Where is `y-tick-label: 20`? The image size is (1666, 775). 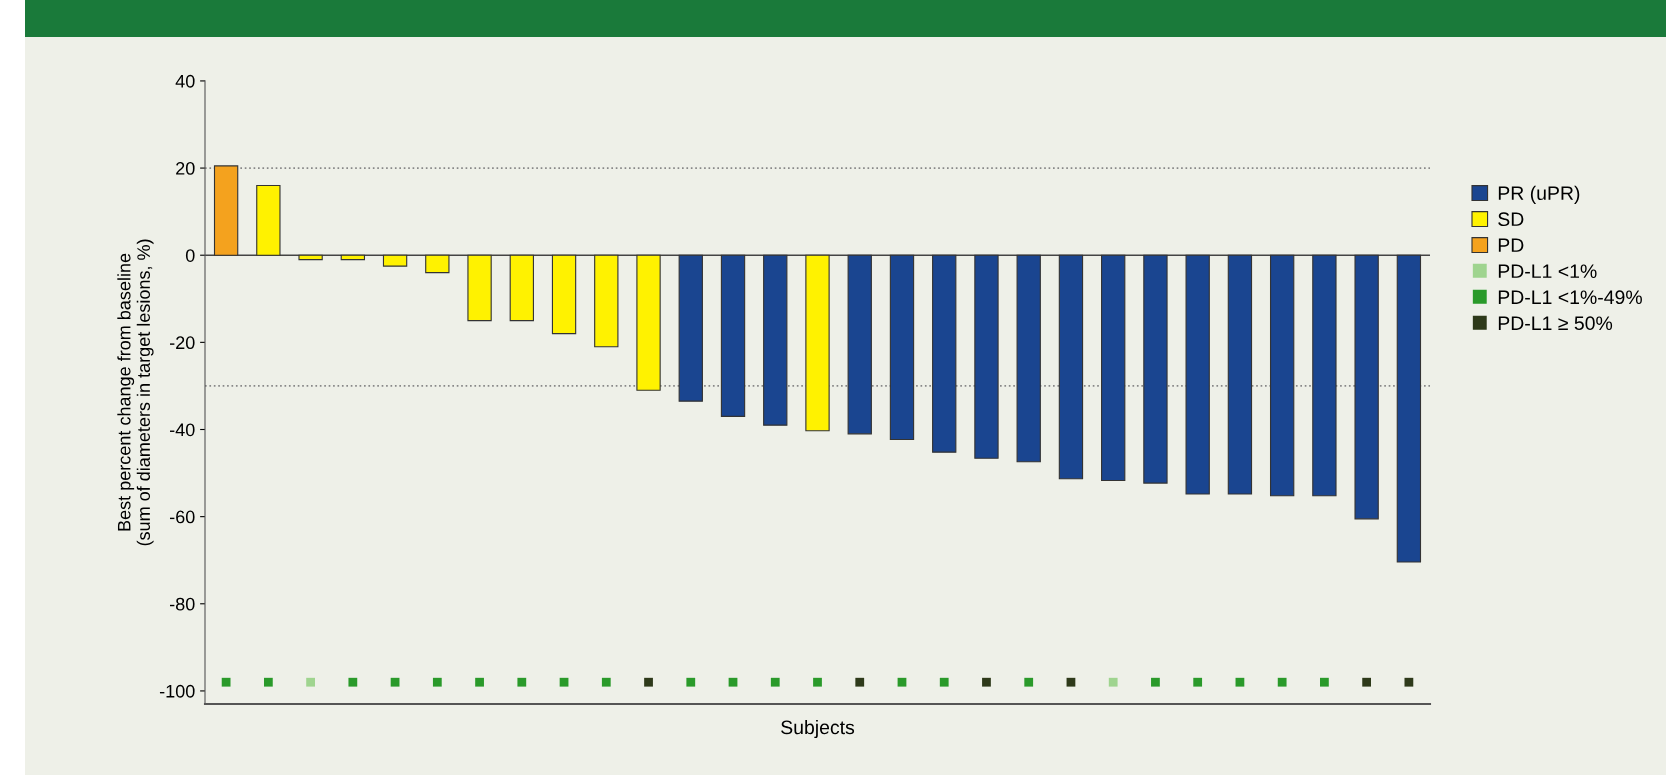 y-tick-label: 20 is located at coordinates (185, 168).